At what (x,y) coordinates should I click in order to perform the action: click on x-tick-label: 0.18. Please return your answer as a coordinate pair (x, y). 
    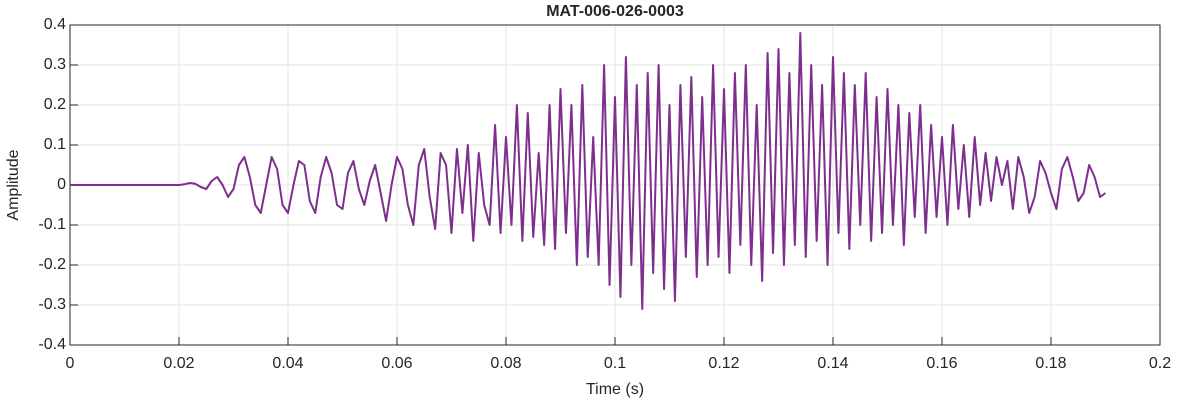
    Looking at the image, I should click on (1050, 363).